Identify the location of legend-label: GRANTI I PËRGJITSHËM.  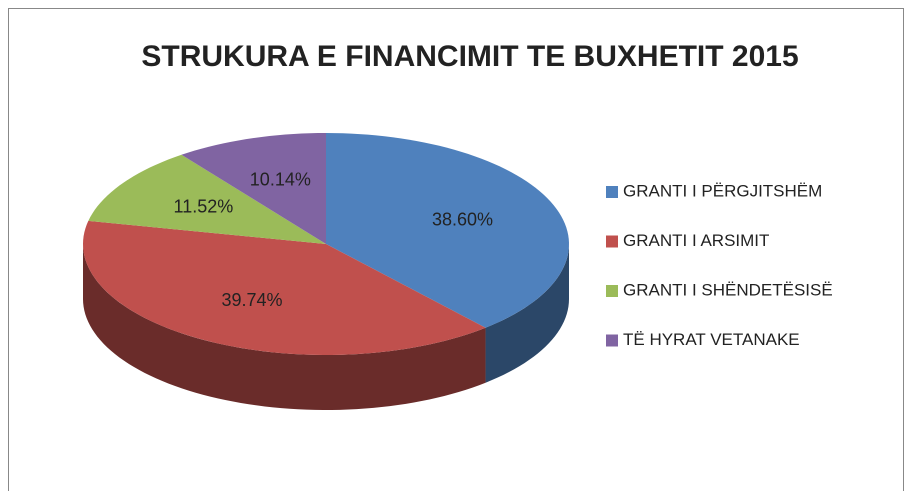
(722, 190).